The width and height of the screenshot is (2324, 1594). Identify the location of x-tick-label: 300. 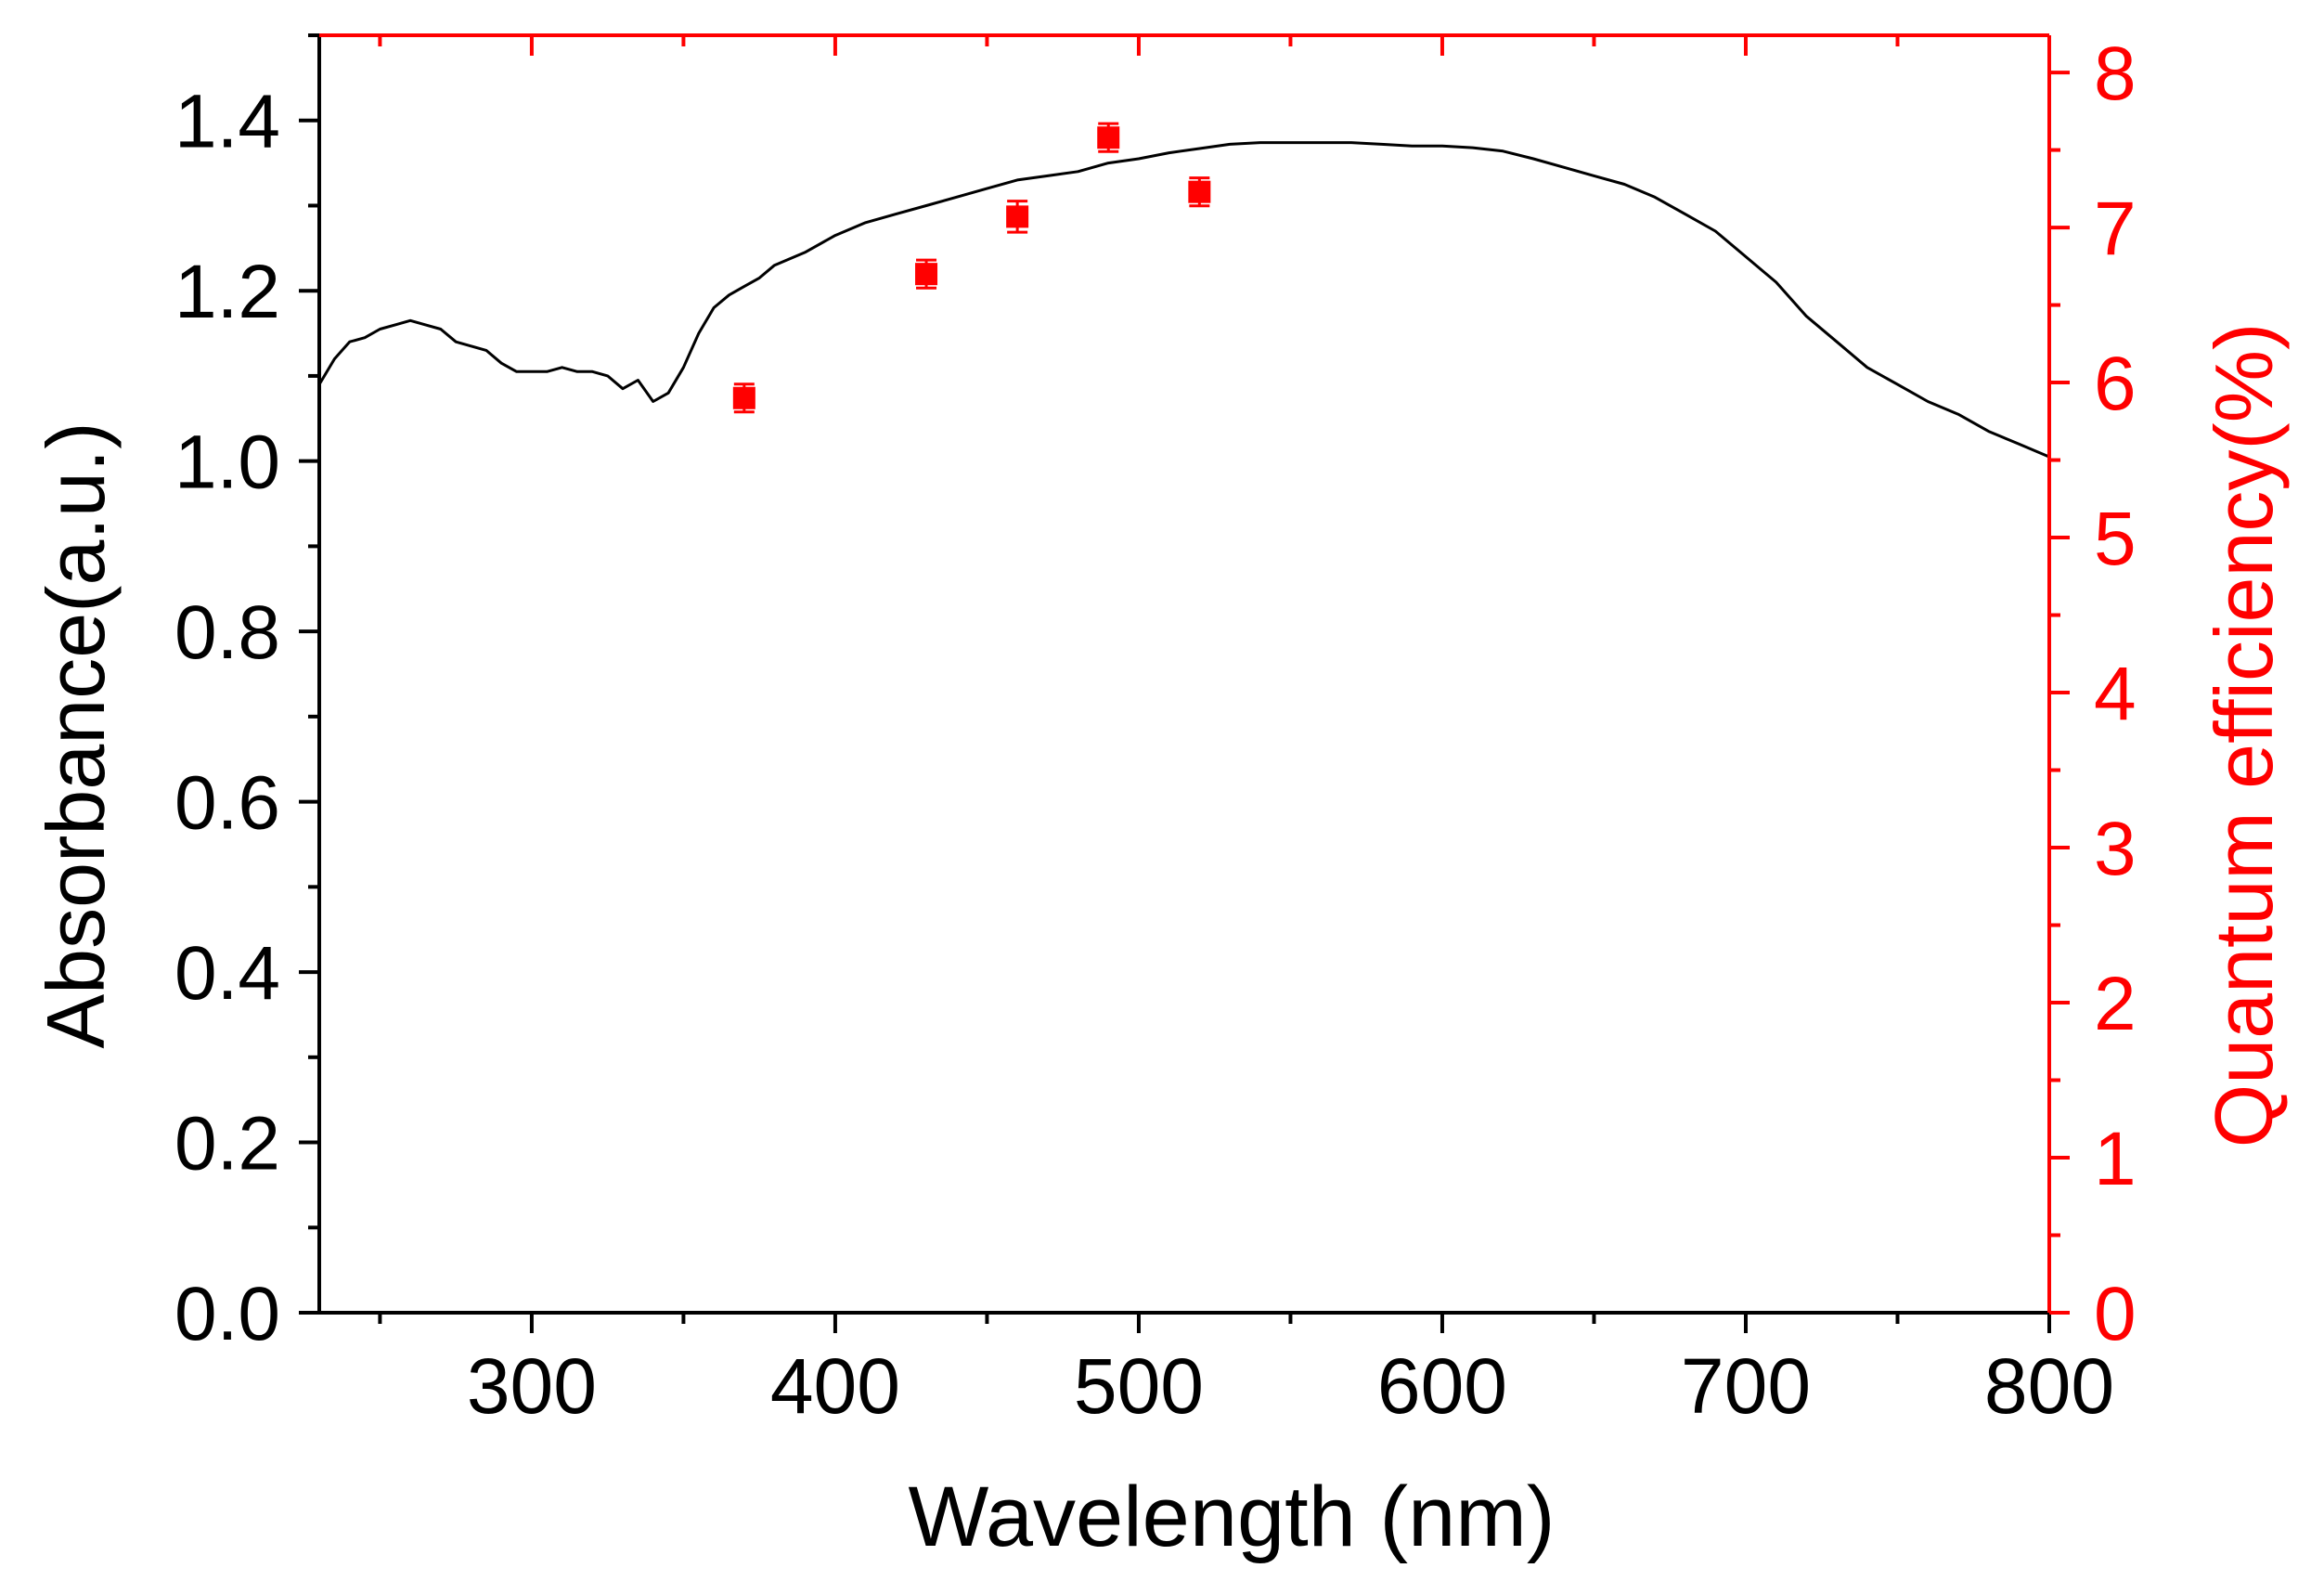
(532, 1386).